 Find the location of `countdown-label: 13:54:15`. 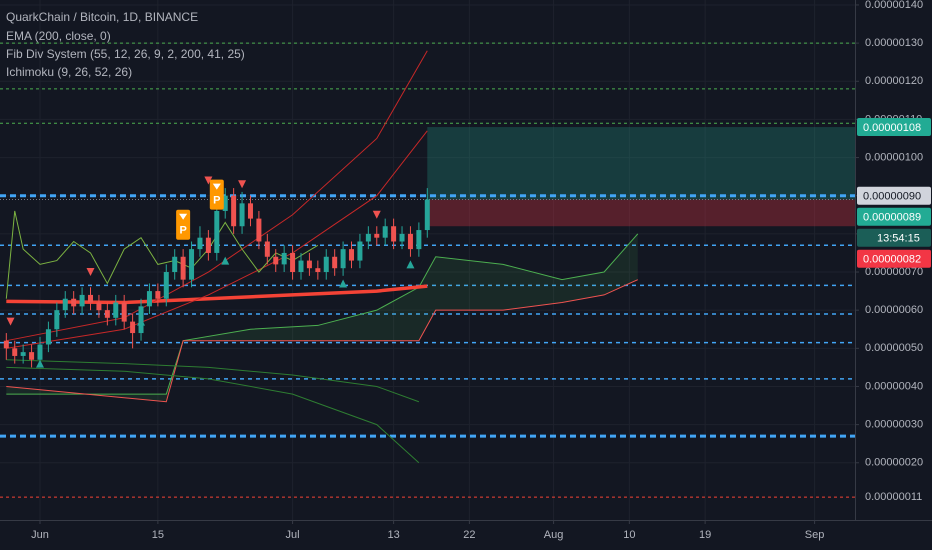

countdown-label: 13:54:15 is located at coordinates (898, 239).